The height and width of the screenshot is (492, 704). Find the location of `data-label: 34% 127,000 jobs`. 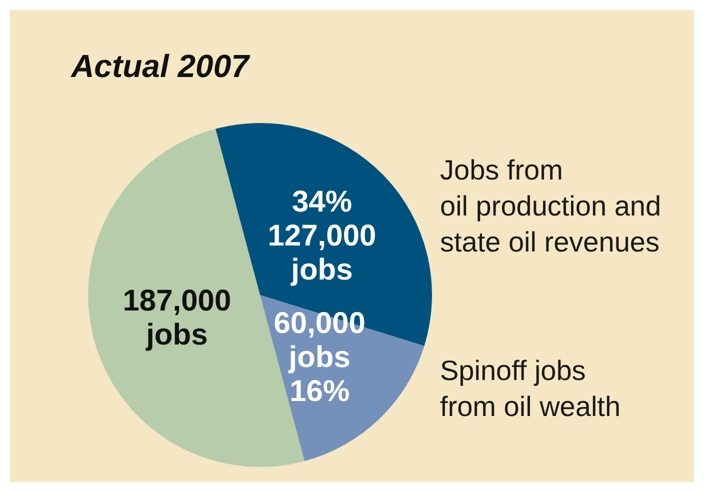

data-label: 34% 127,000 jobs is located at coordinates (322, 235).